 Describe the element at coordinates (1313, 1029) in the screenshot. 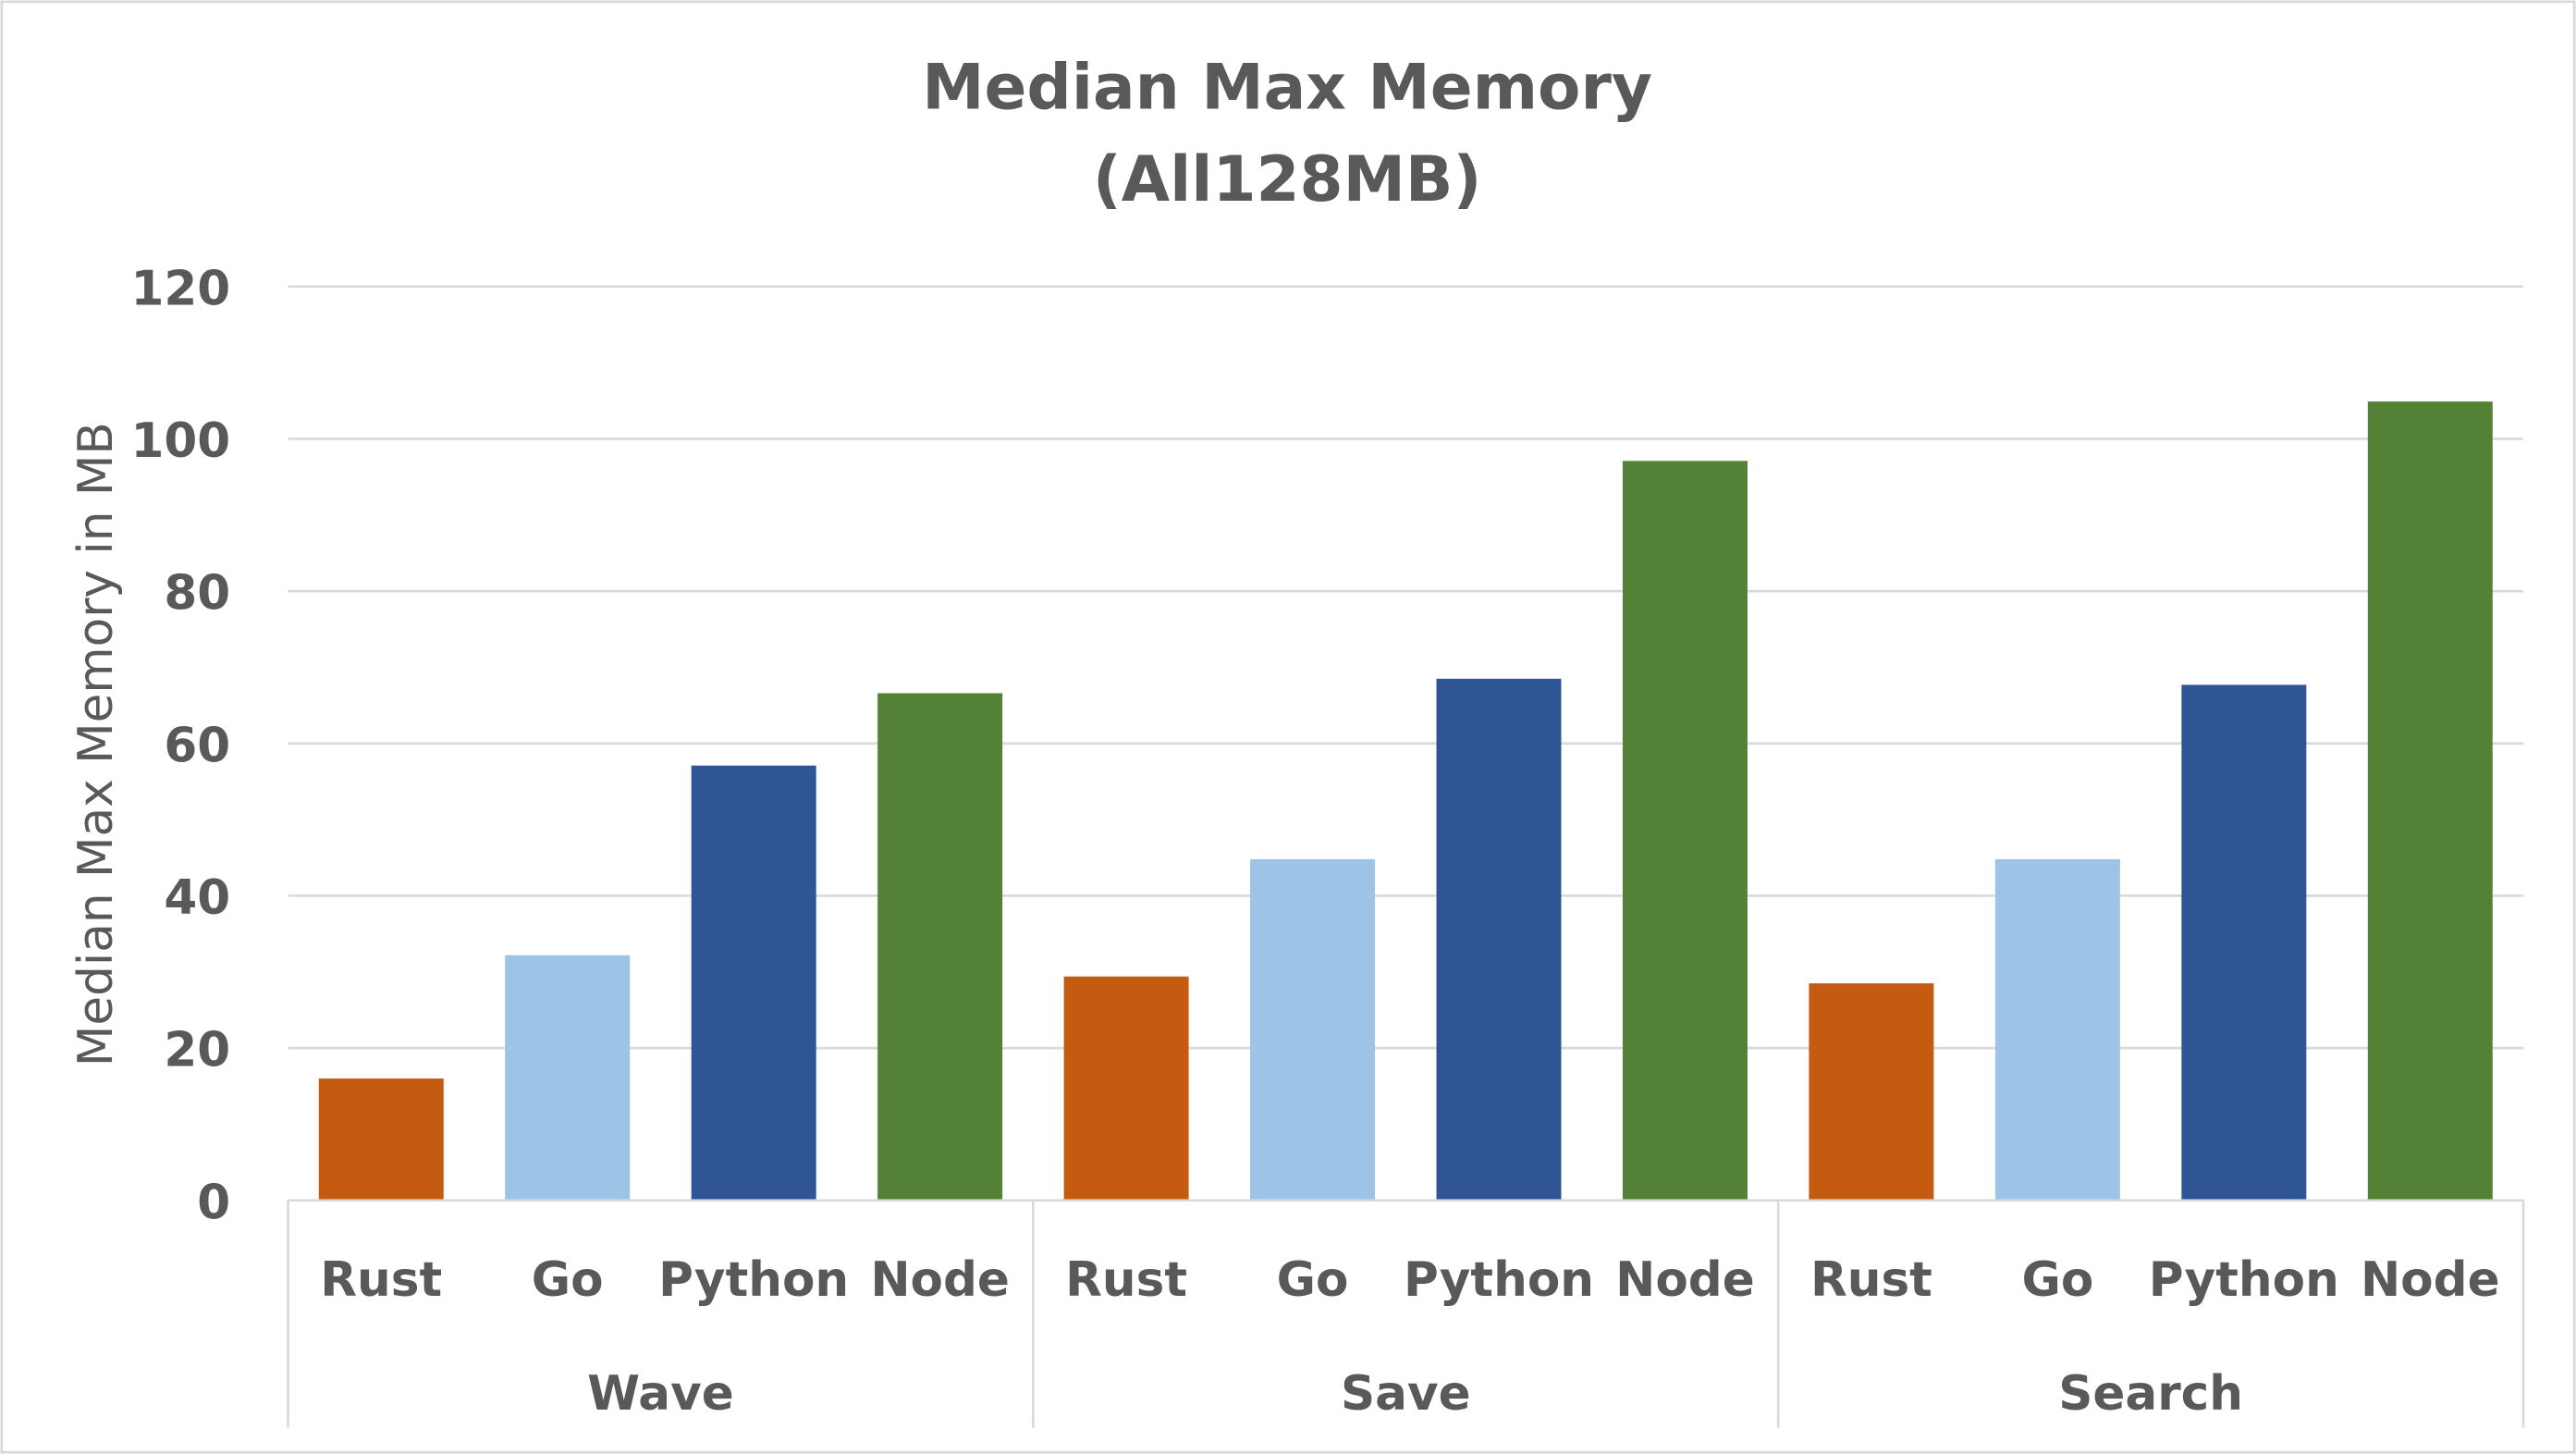

I see `bar-save-go` at that location.